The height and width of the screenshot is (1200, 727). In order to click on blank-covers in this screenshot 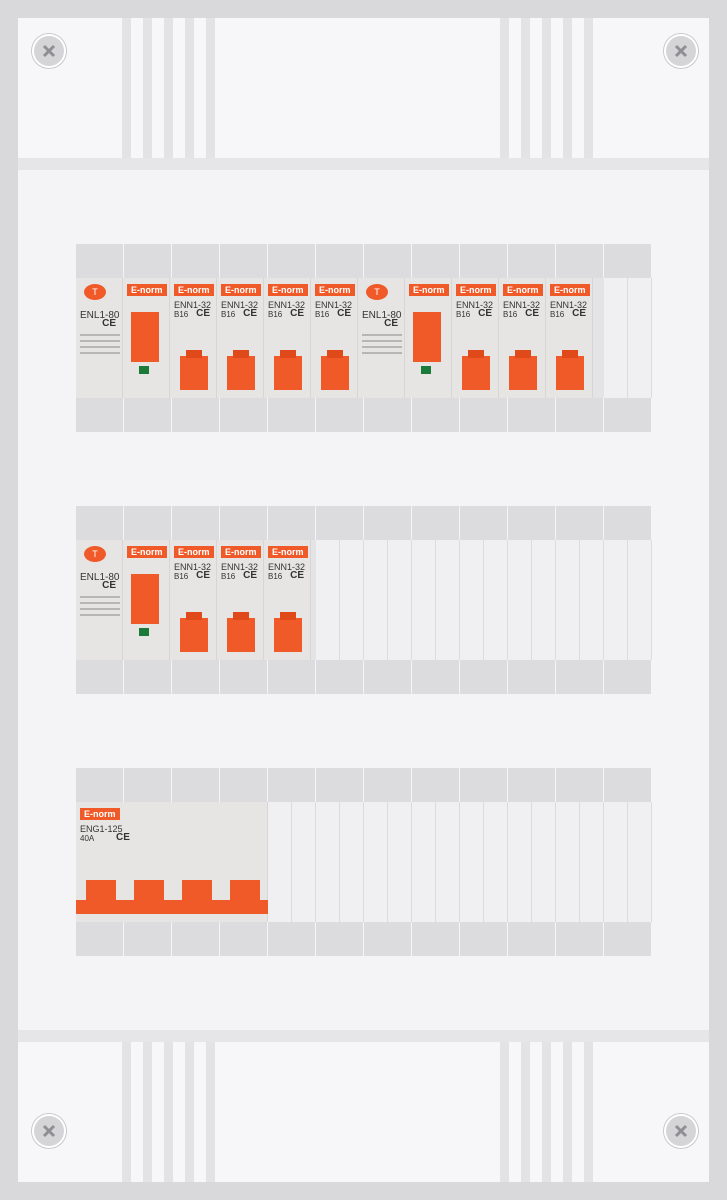, I will do `click(460, 862)`.